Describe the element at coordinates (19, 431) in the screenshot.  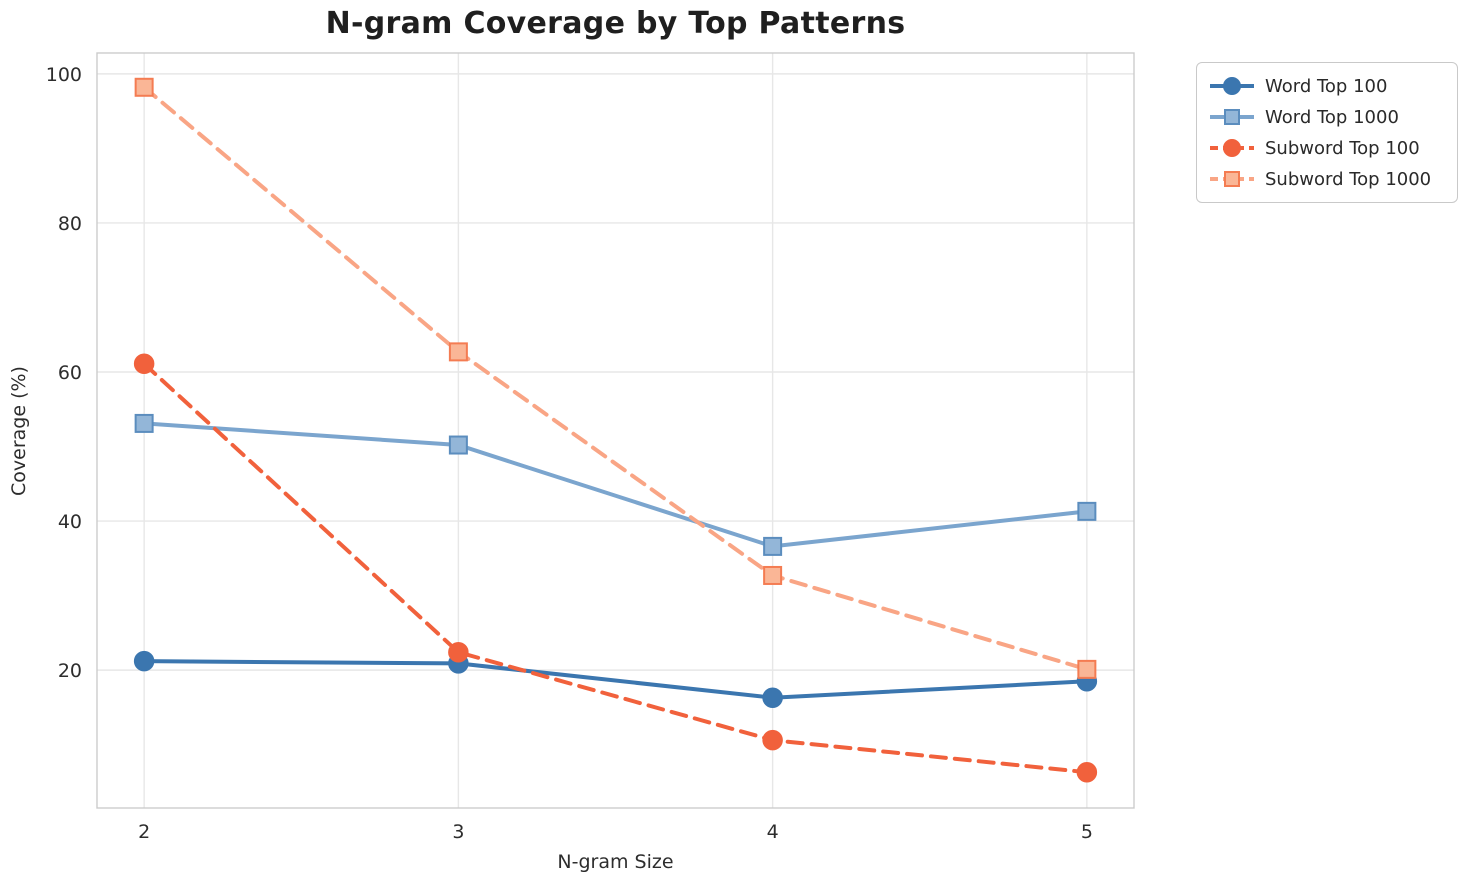
I see `y-axis-label: Coverage (%)` at that location.